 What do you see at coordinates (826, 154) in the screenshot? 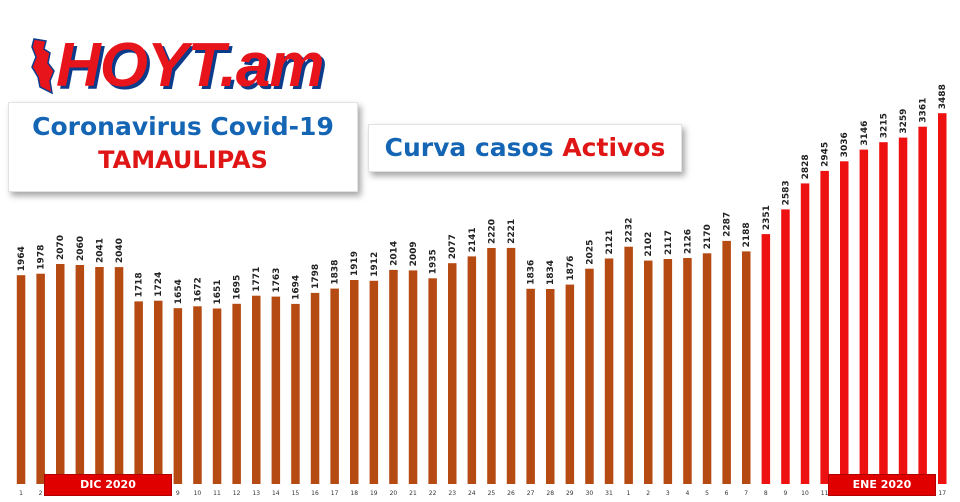
I see `bar-value-label: 2945` at bounding box center [826, 154].